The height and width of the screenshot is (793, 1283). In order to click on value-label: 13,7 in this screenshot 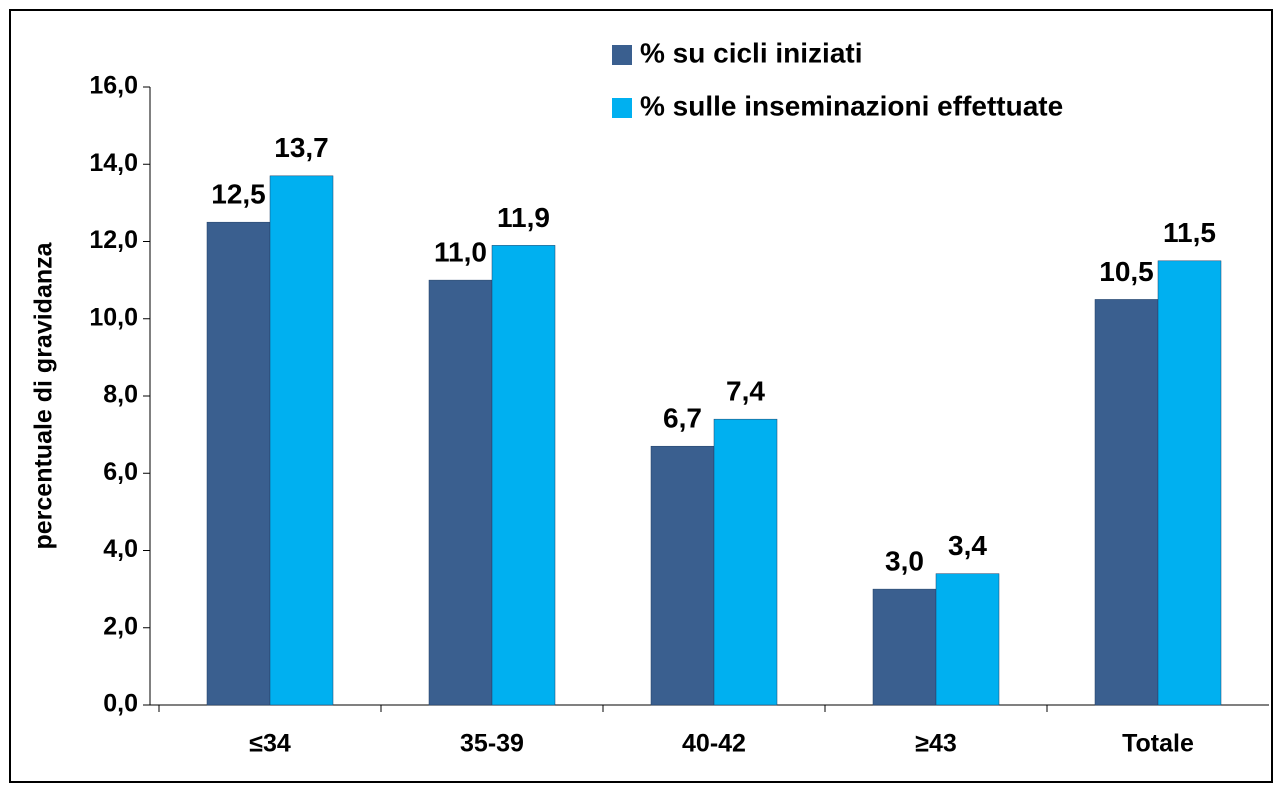, I will do `click(301, 147)`.